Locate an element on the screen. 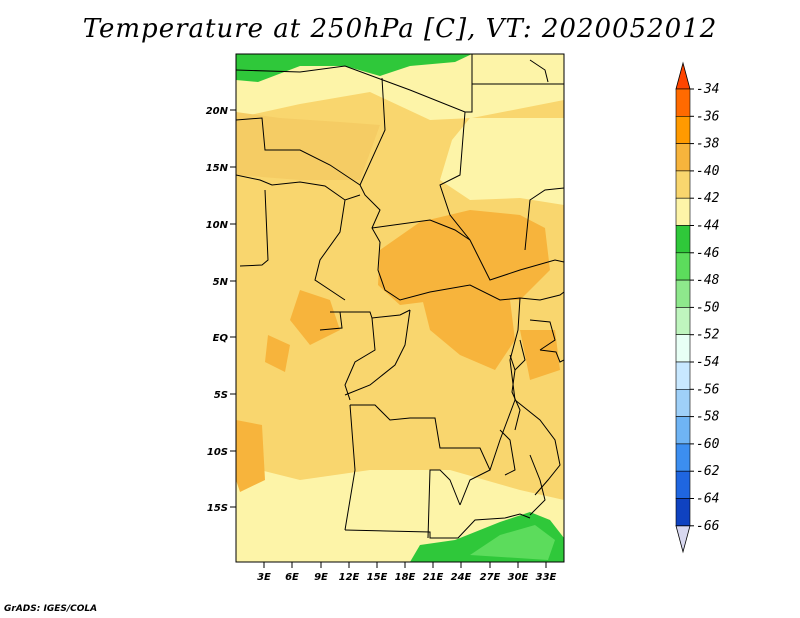 The image size is (800, 618). field-light-northeast is located at coordinates (502, 161).